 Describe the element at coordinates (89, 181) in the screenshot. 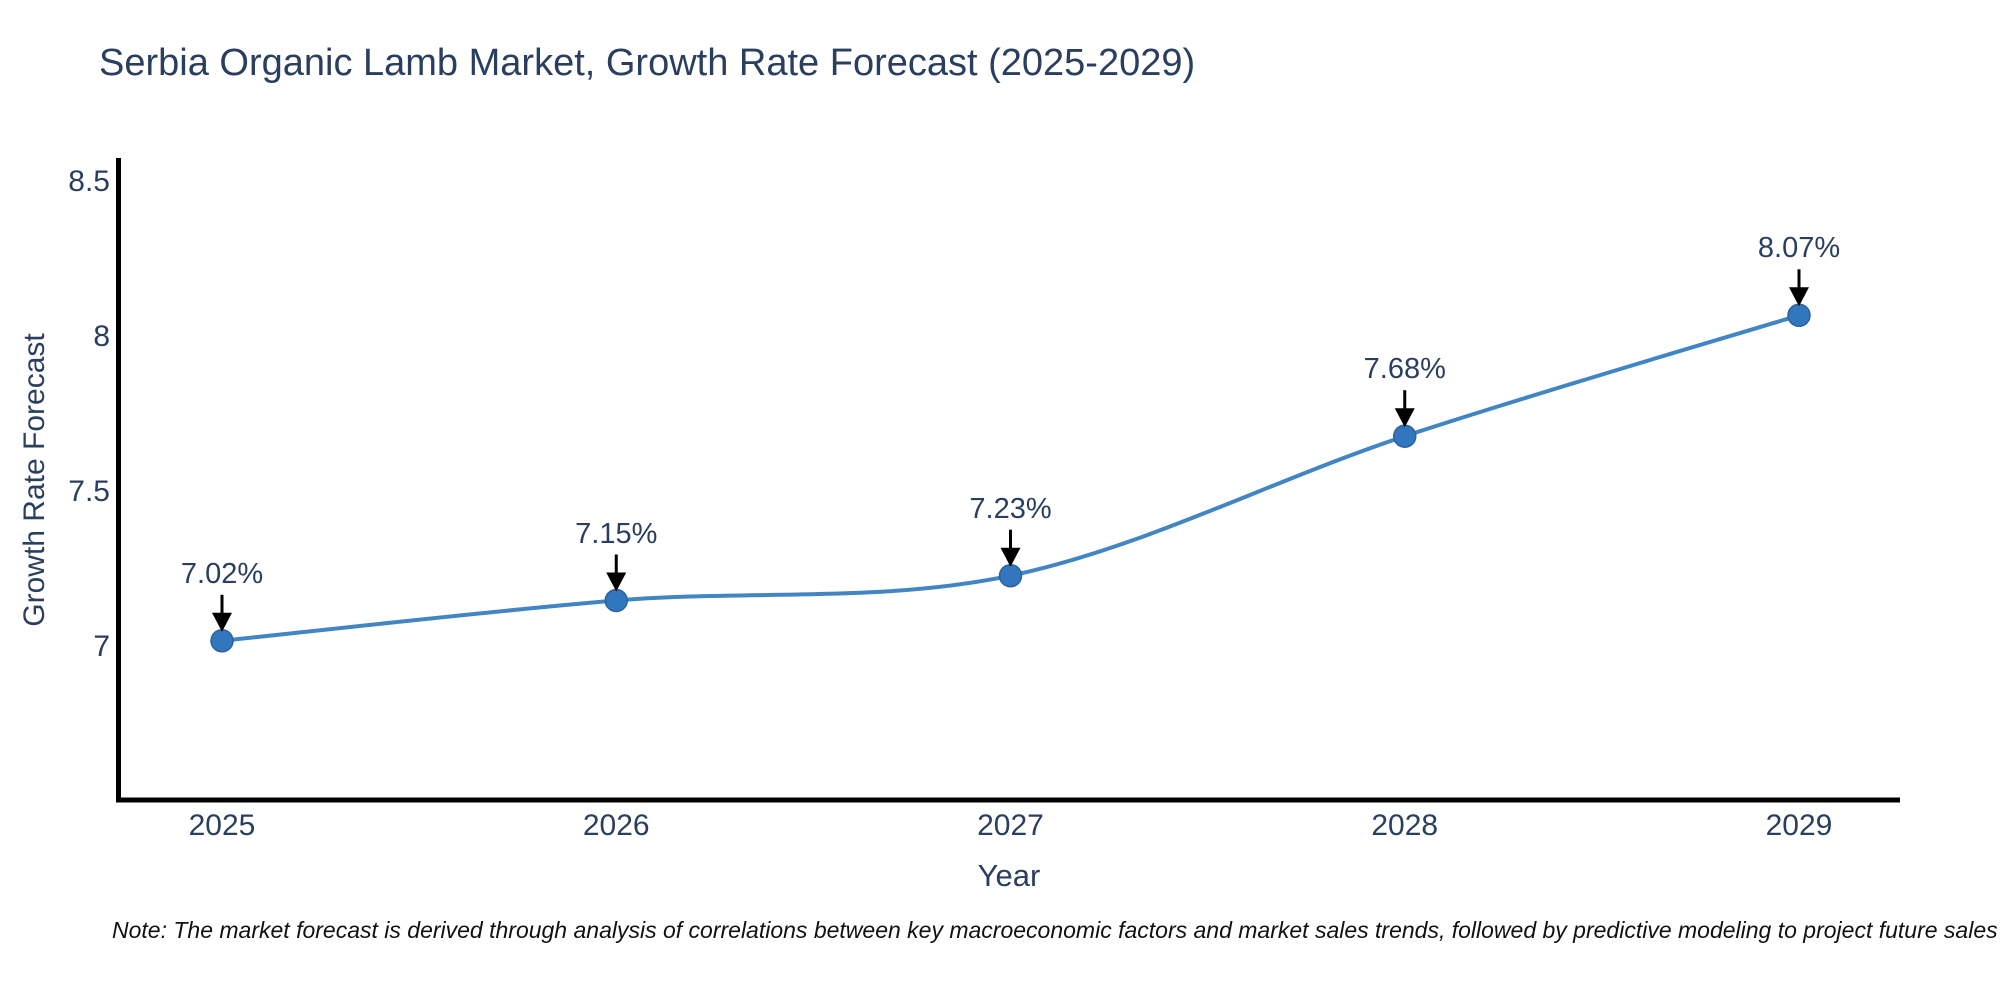

I see `y-tick-label-8.5: 8.5` at that location.